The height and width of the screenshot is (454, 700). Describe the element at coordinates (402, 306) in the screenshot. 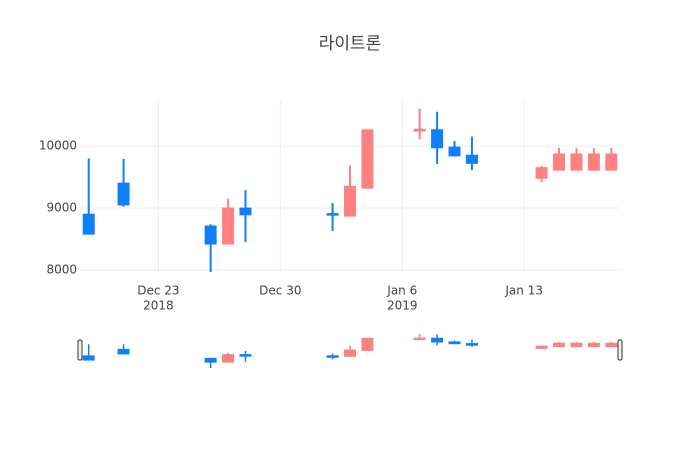

I see `x-tick-year: 2019` at that location.